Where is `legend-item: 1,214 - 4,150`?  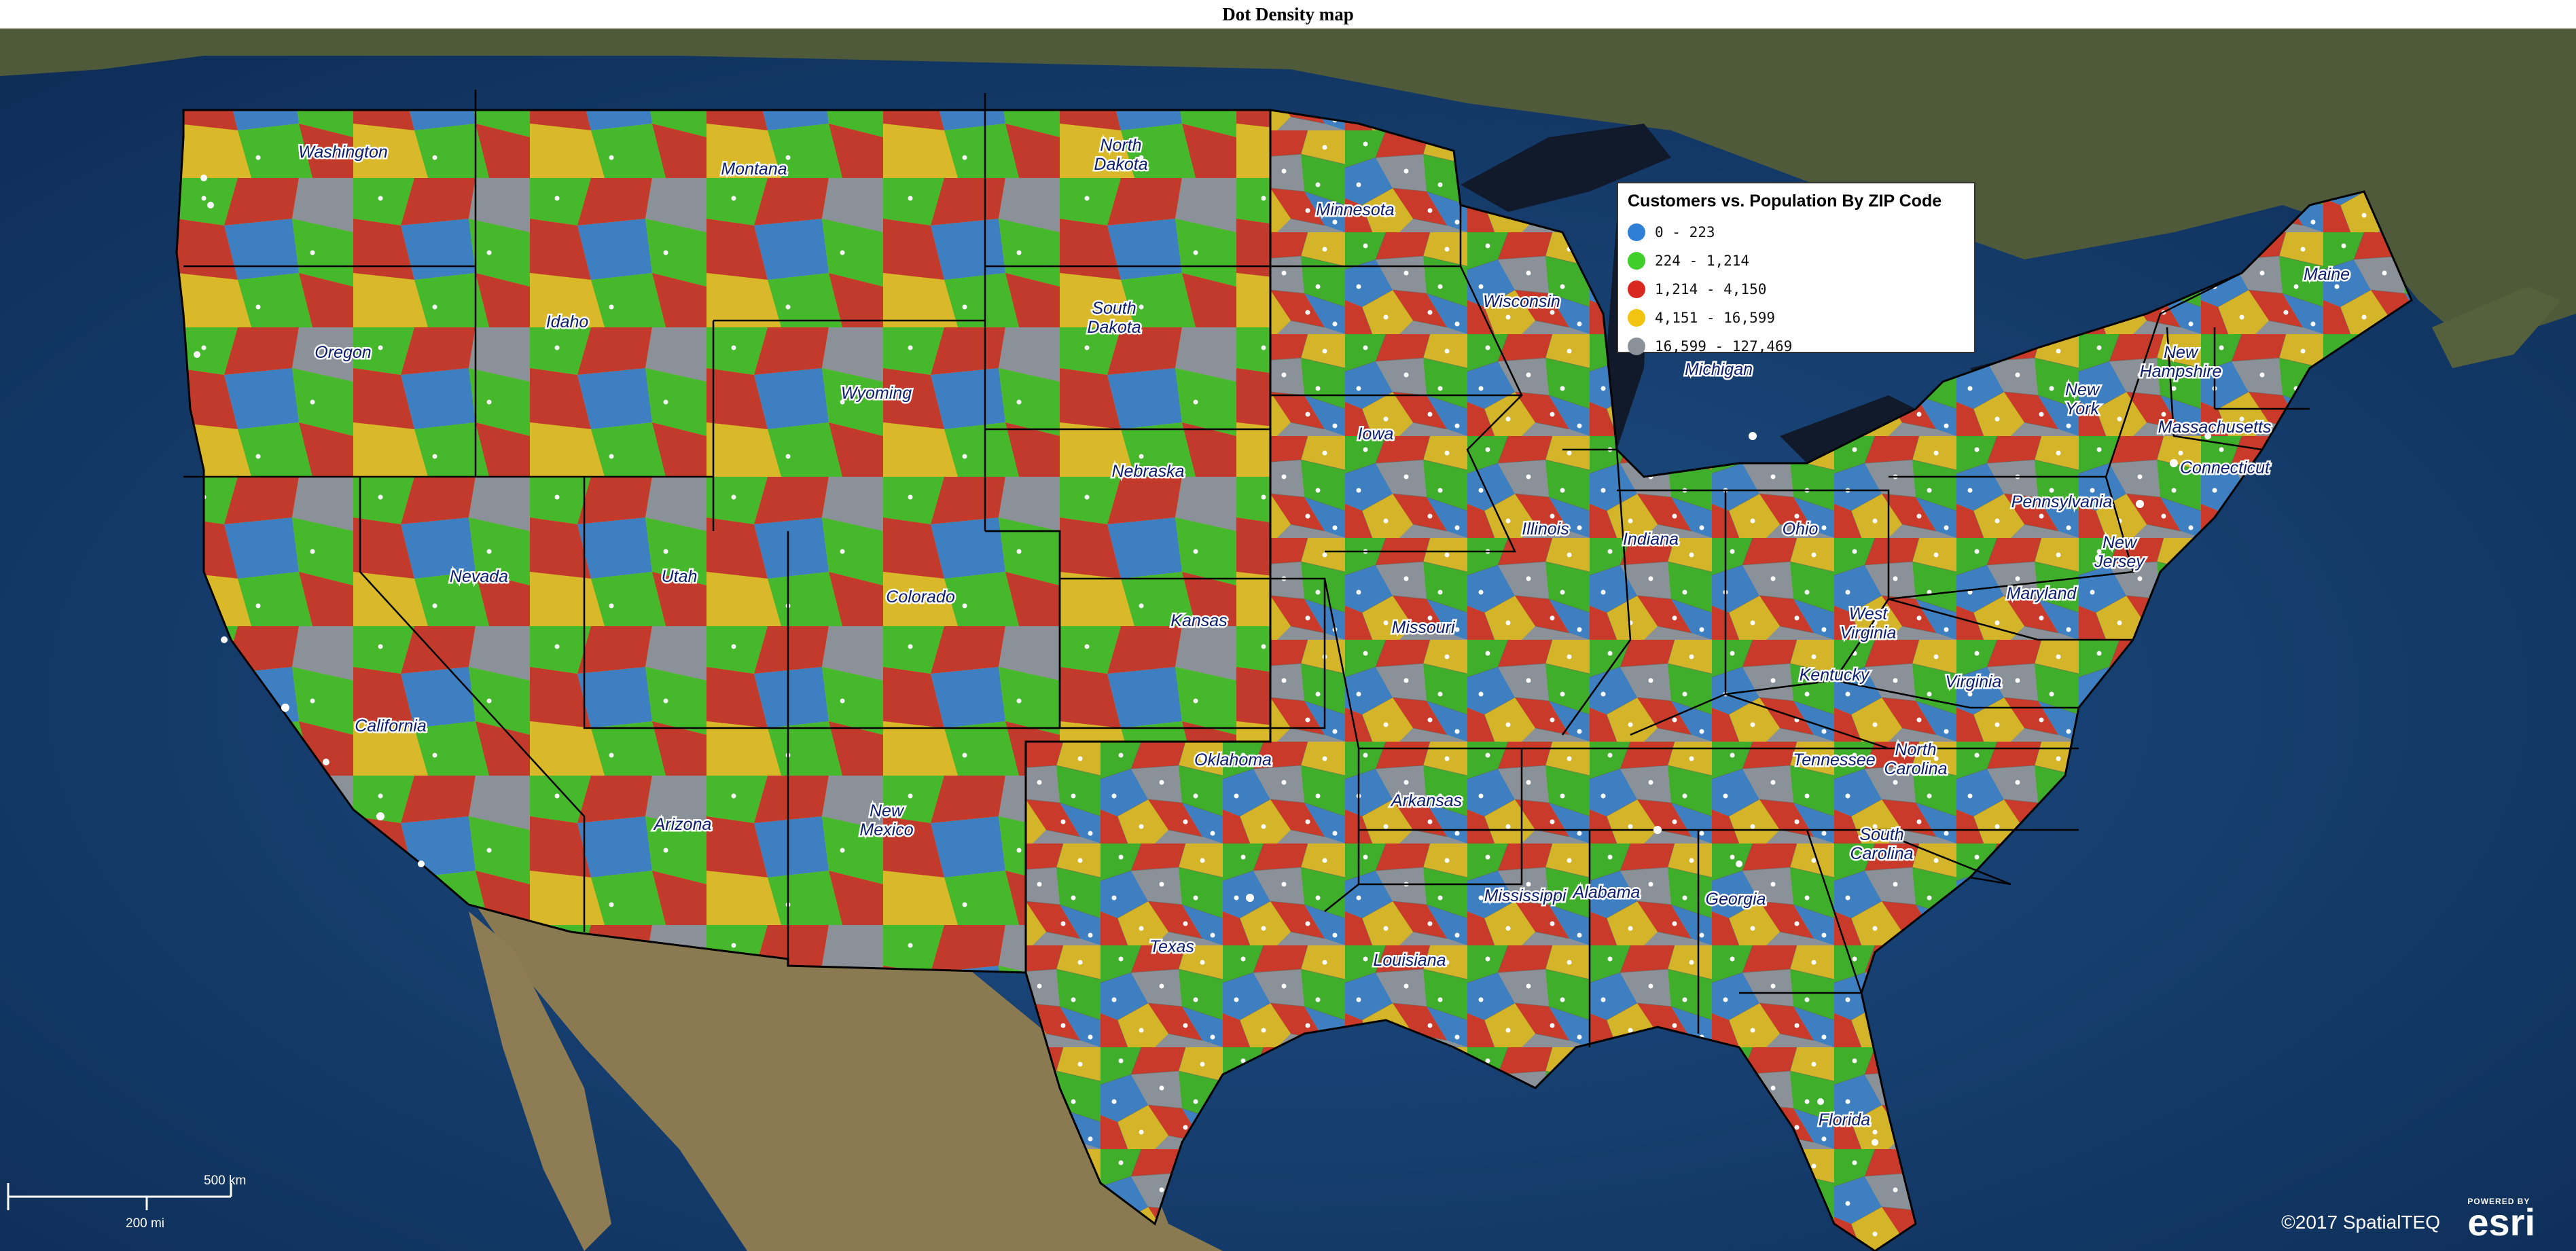
legend-item: 1,214 - 4,150 is located at coordinates (1797, 289).